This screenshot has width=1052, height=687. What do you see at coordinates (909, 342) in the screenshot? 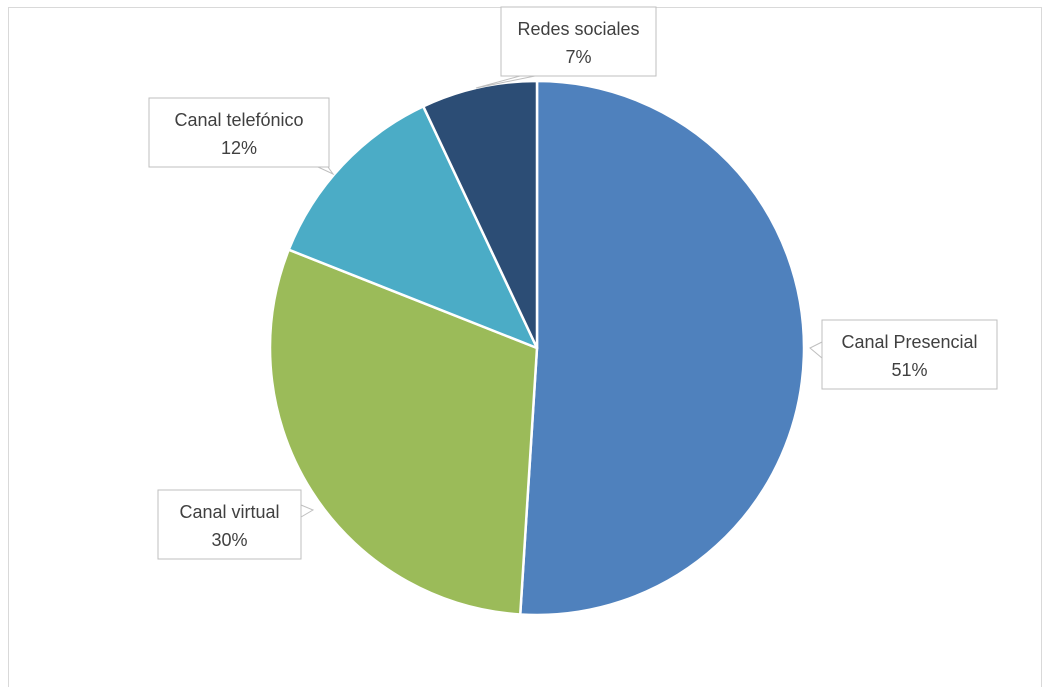
I see `data-label-category: Canal Presencial` at bounding box center [909, 342].